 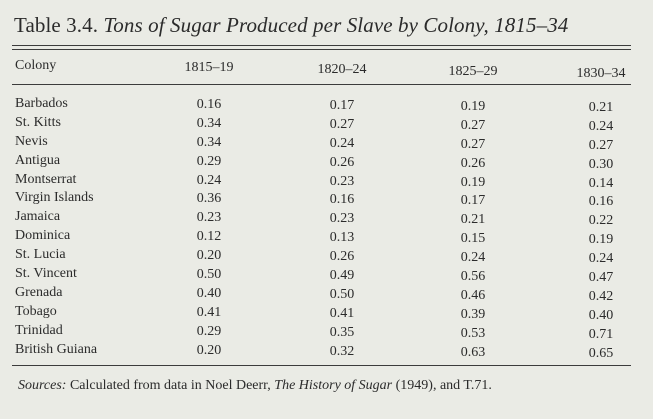 I want to click on header-colony: Colony, so click(x=36, y=65).